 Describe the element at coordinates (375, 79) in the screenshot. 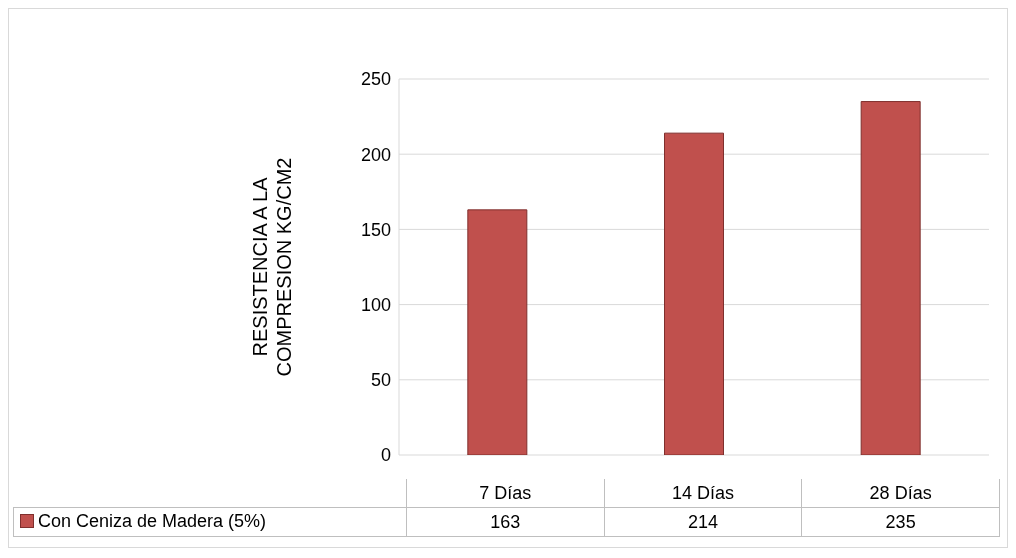

I see `y-tick-label: 250` at that location.